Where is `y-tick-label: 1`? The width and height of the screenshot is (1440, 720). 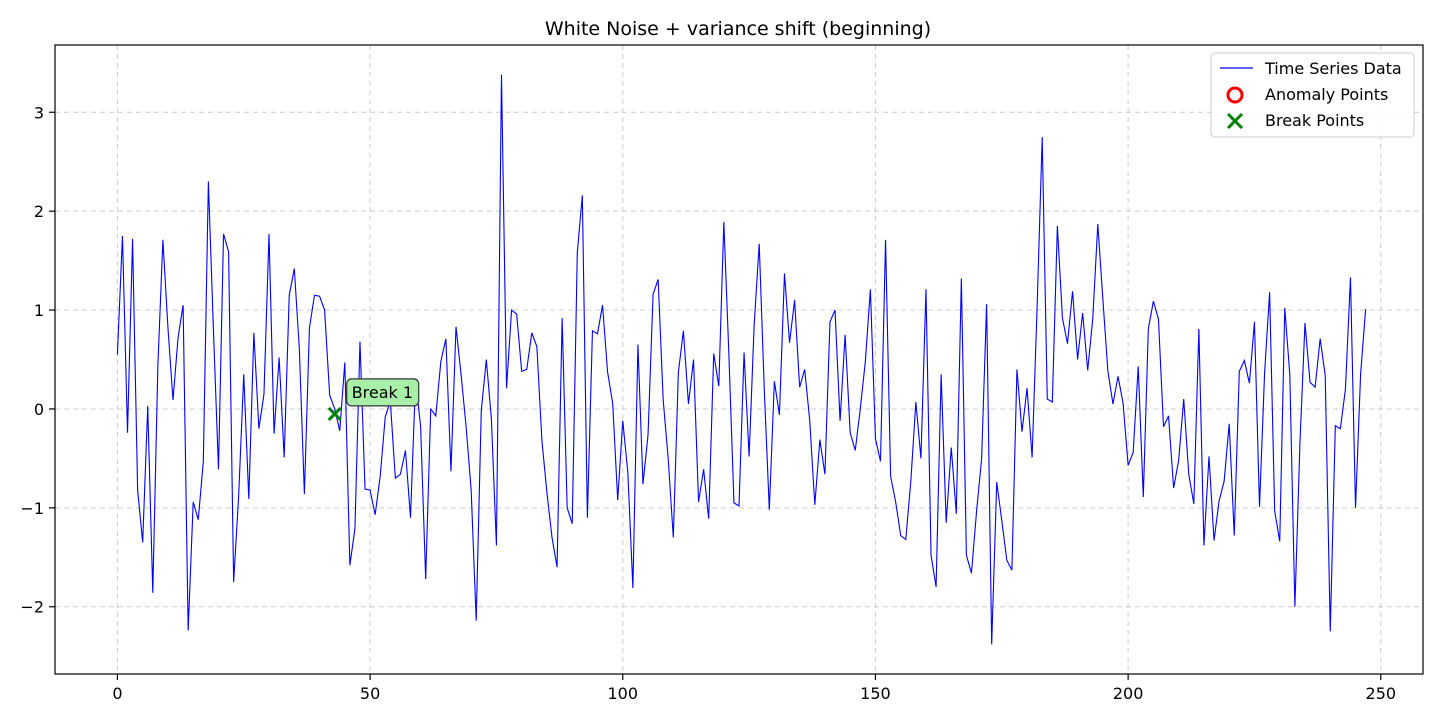
y-tick-label: 1 is located at coordinates (39, 310).